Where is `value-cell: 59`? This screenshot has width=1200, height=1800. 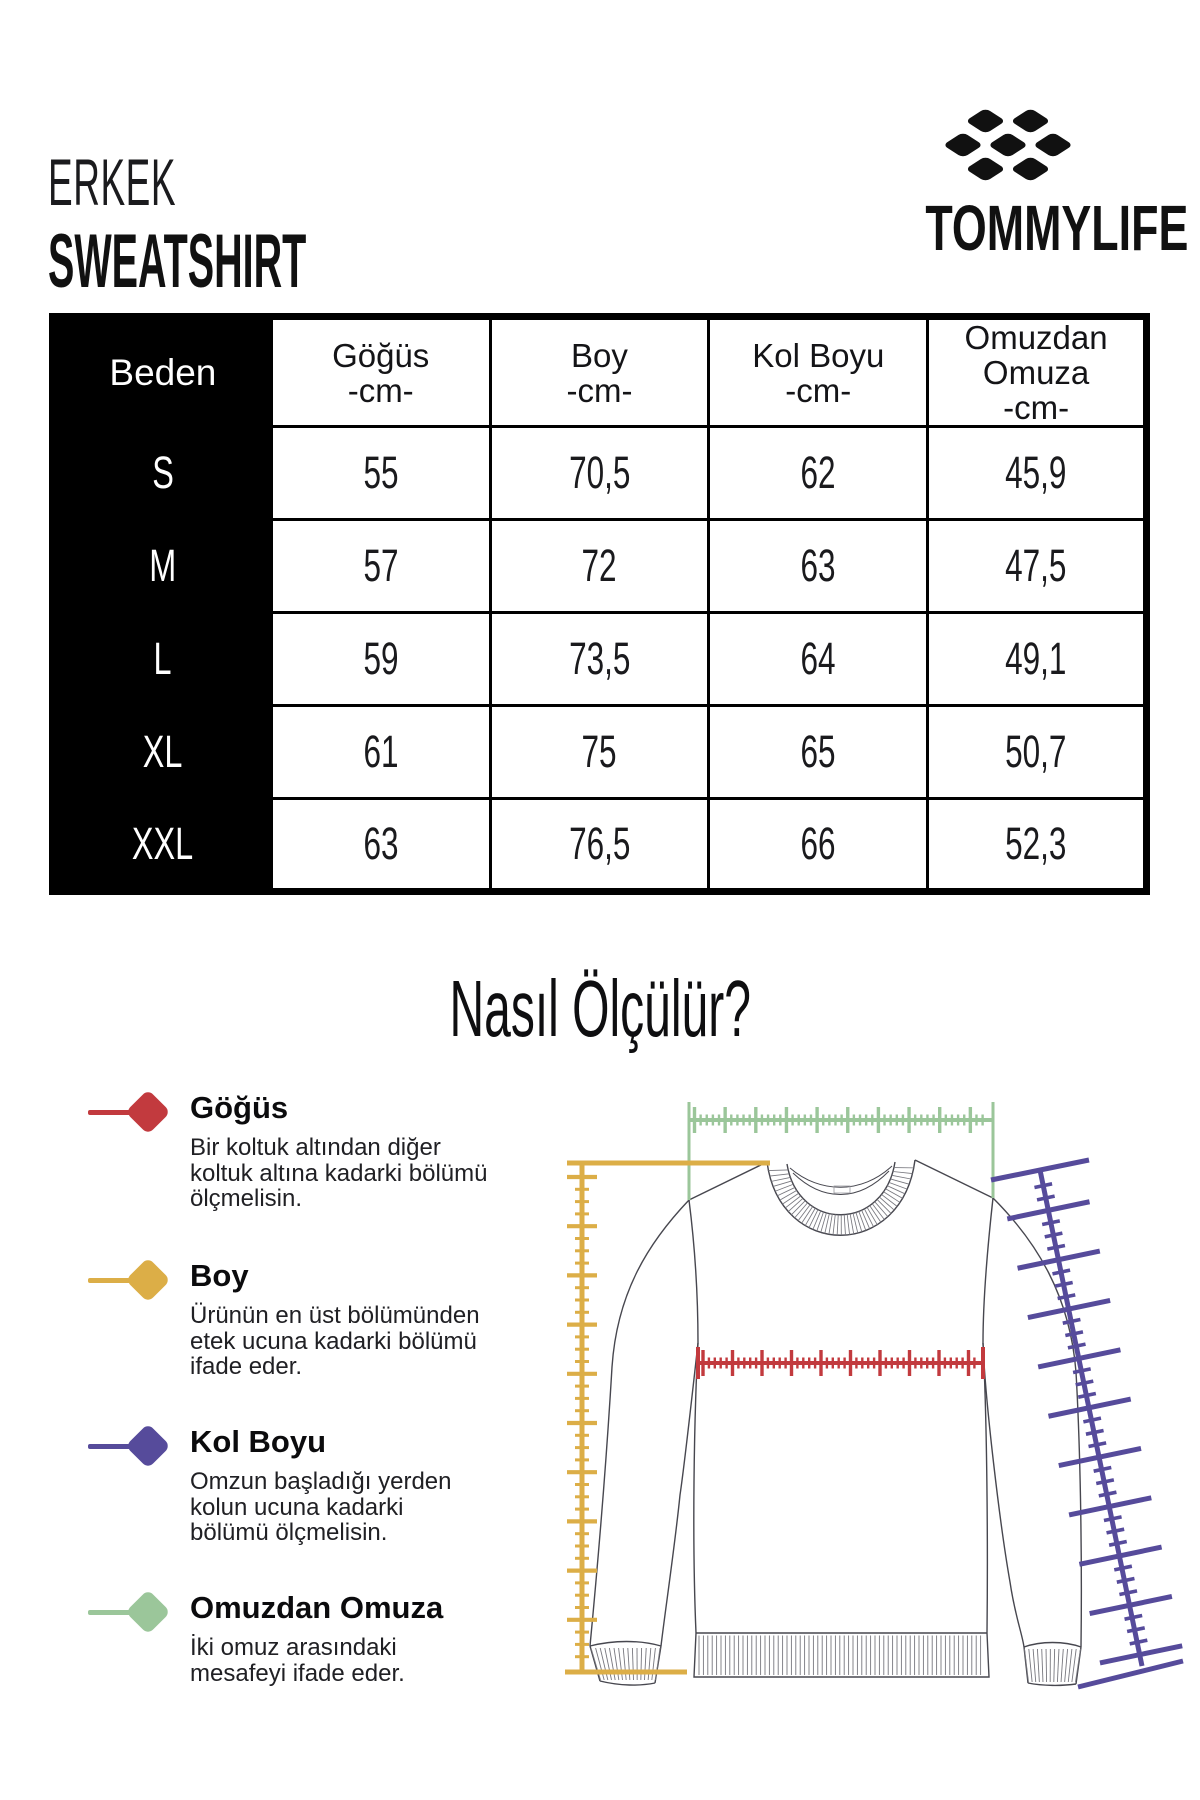
value-cell: 59 is located at coordinates (380, 659).